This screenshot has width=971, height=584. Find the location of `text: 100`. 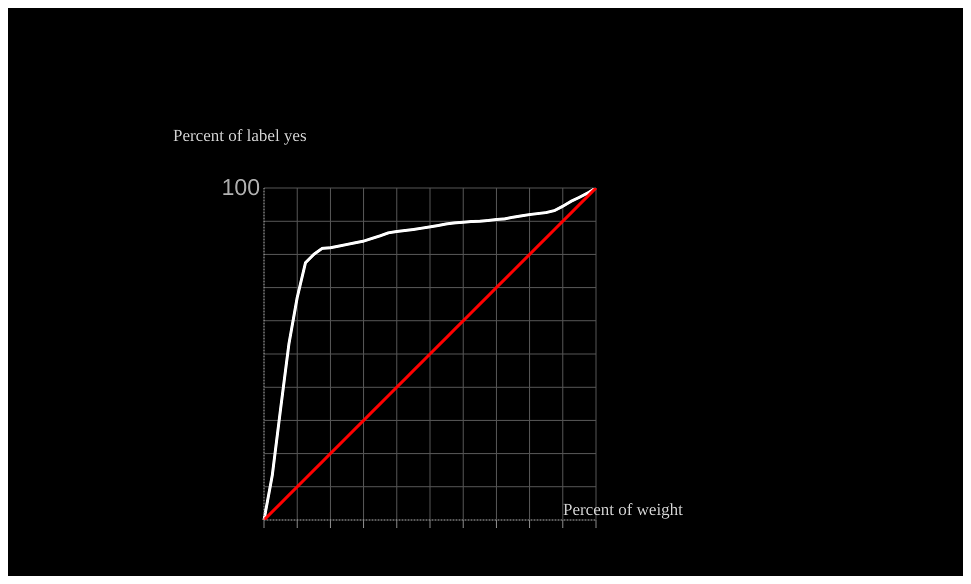

text: 100 is located at coordinates (241, 187).